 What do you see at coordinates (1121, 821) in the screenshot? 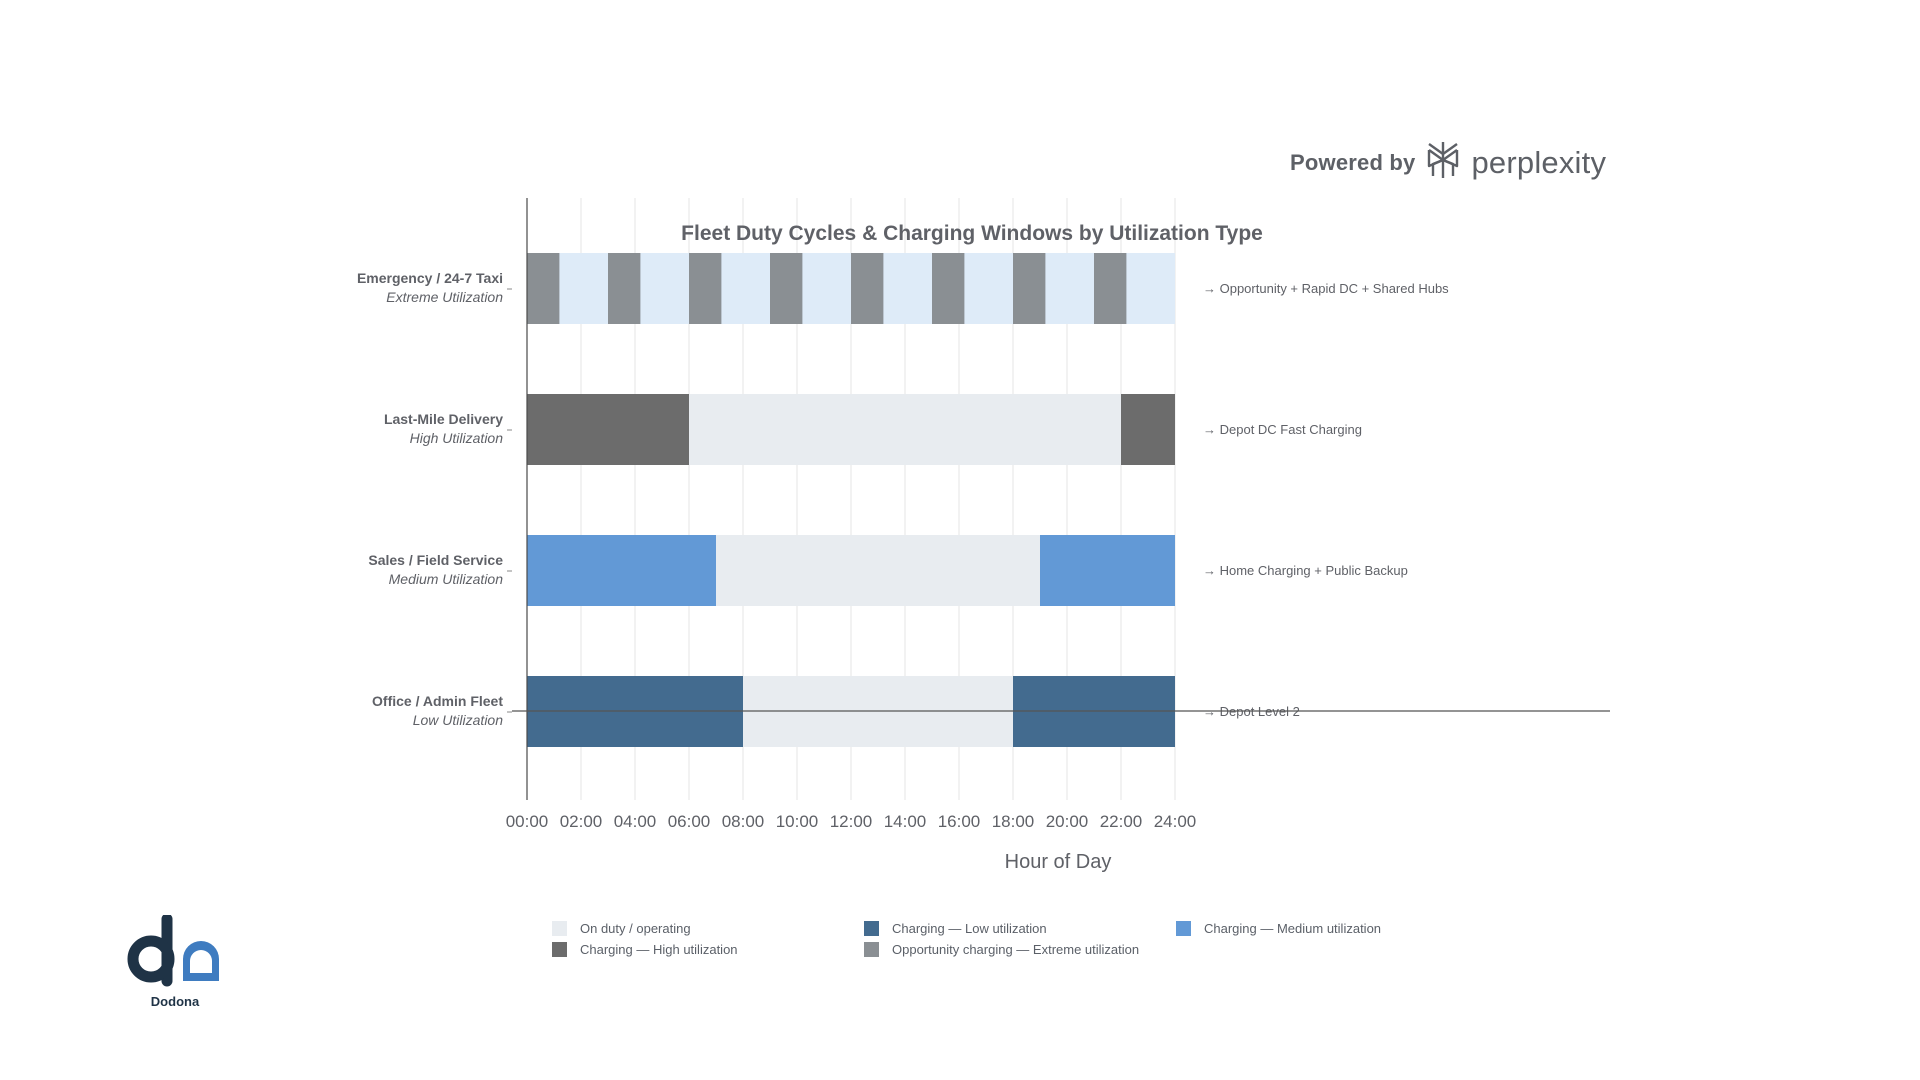
I see `x-tick-label: 22:00` at bounding box center [1121, 821].